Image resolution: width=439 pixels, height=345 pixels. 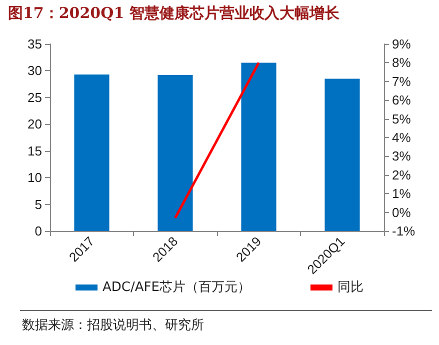 I want to click on y2-tick-label: 1%, so click(x=402, y=194).